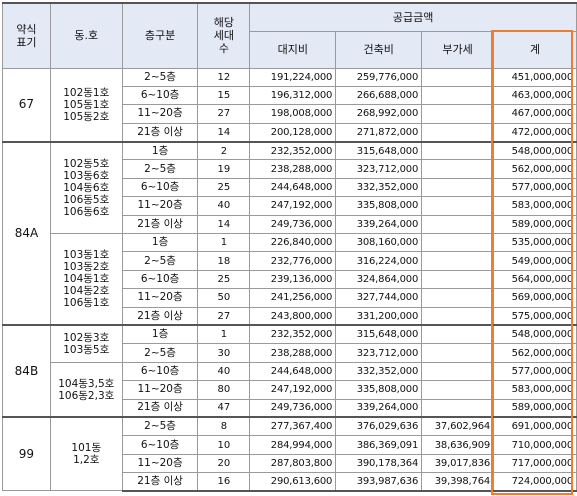 This screenshot has height=496, width=577. I want to click on unit-count-cell: 16, so click(224, 482).